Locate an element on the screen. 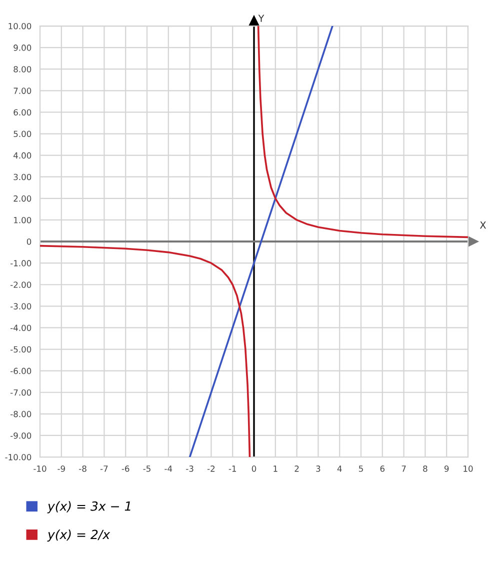  x-axis-title: X is located at coordinates (483, 225).